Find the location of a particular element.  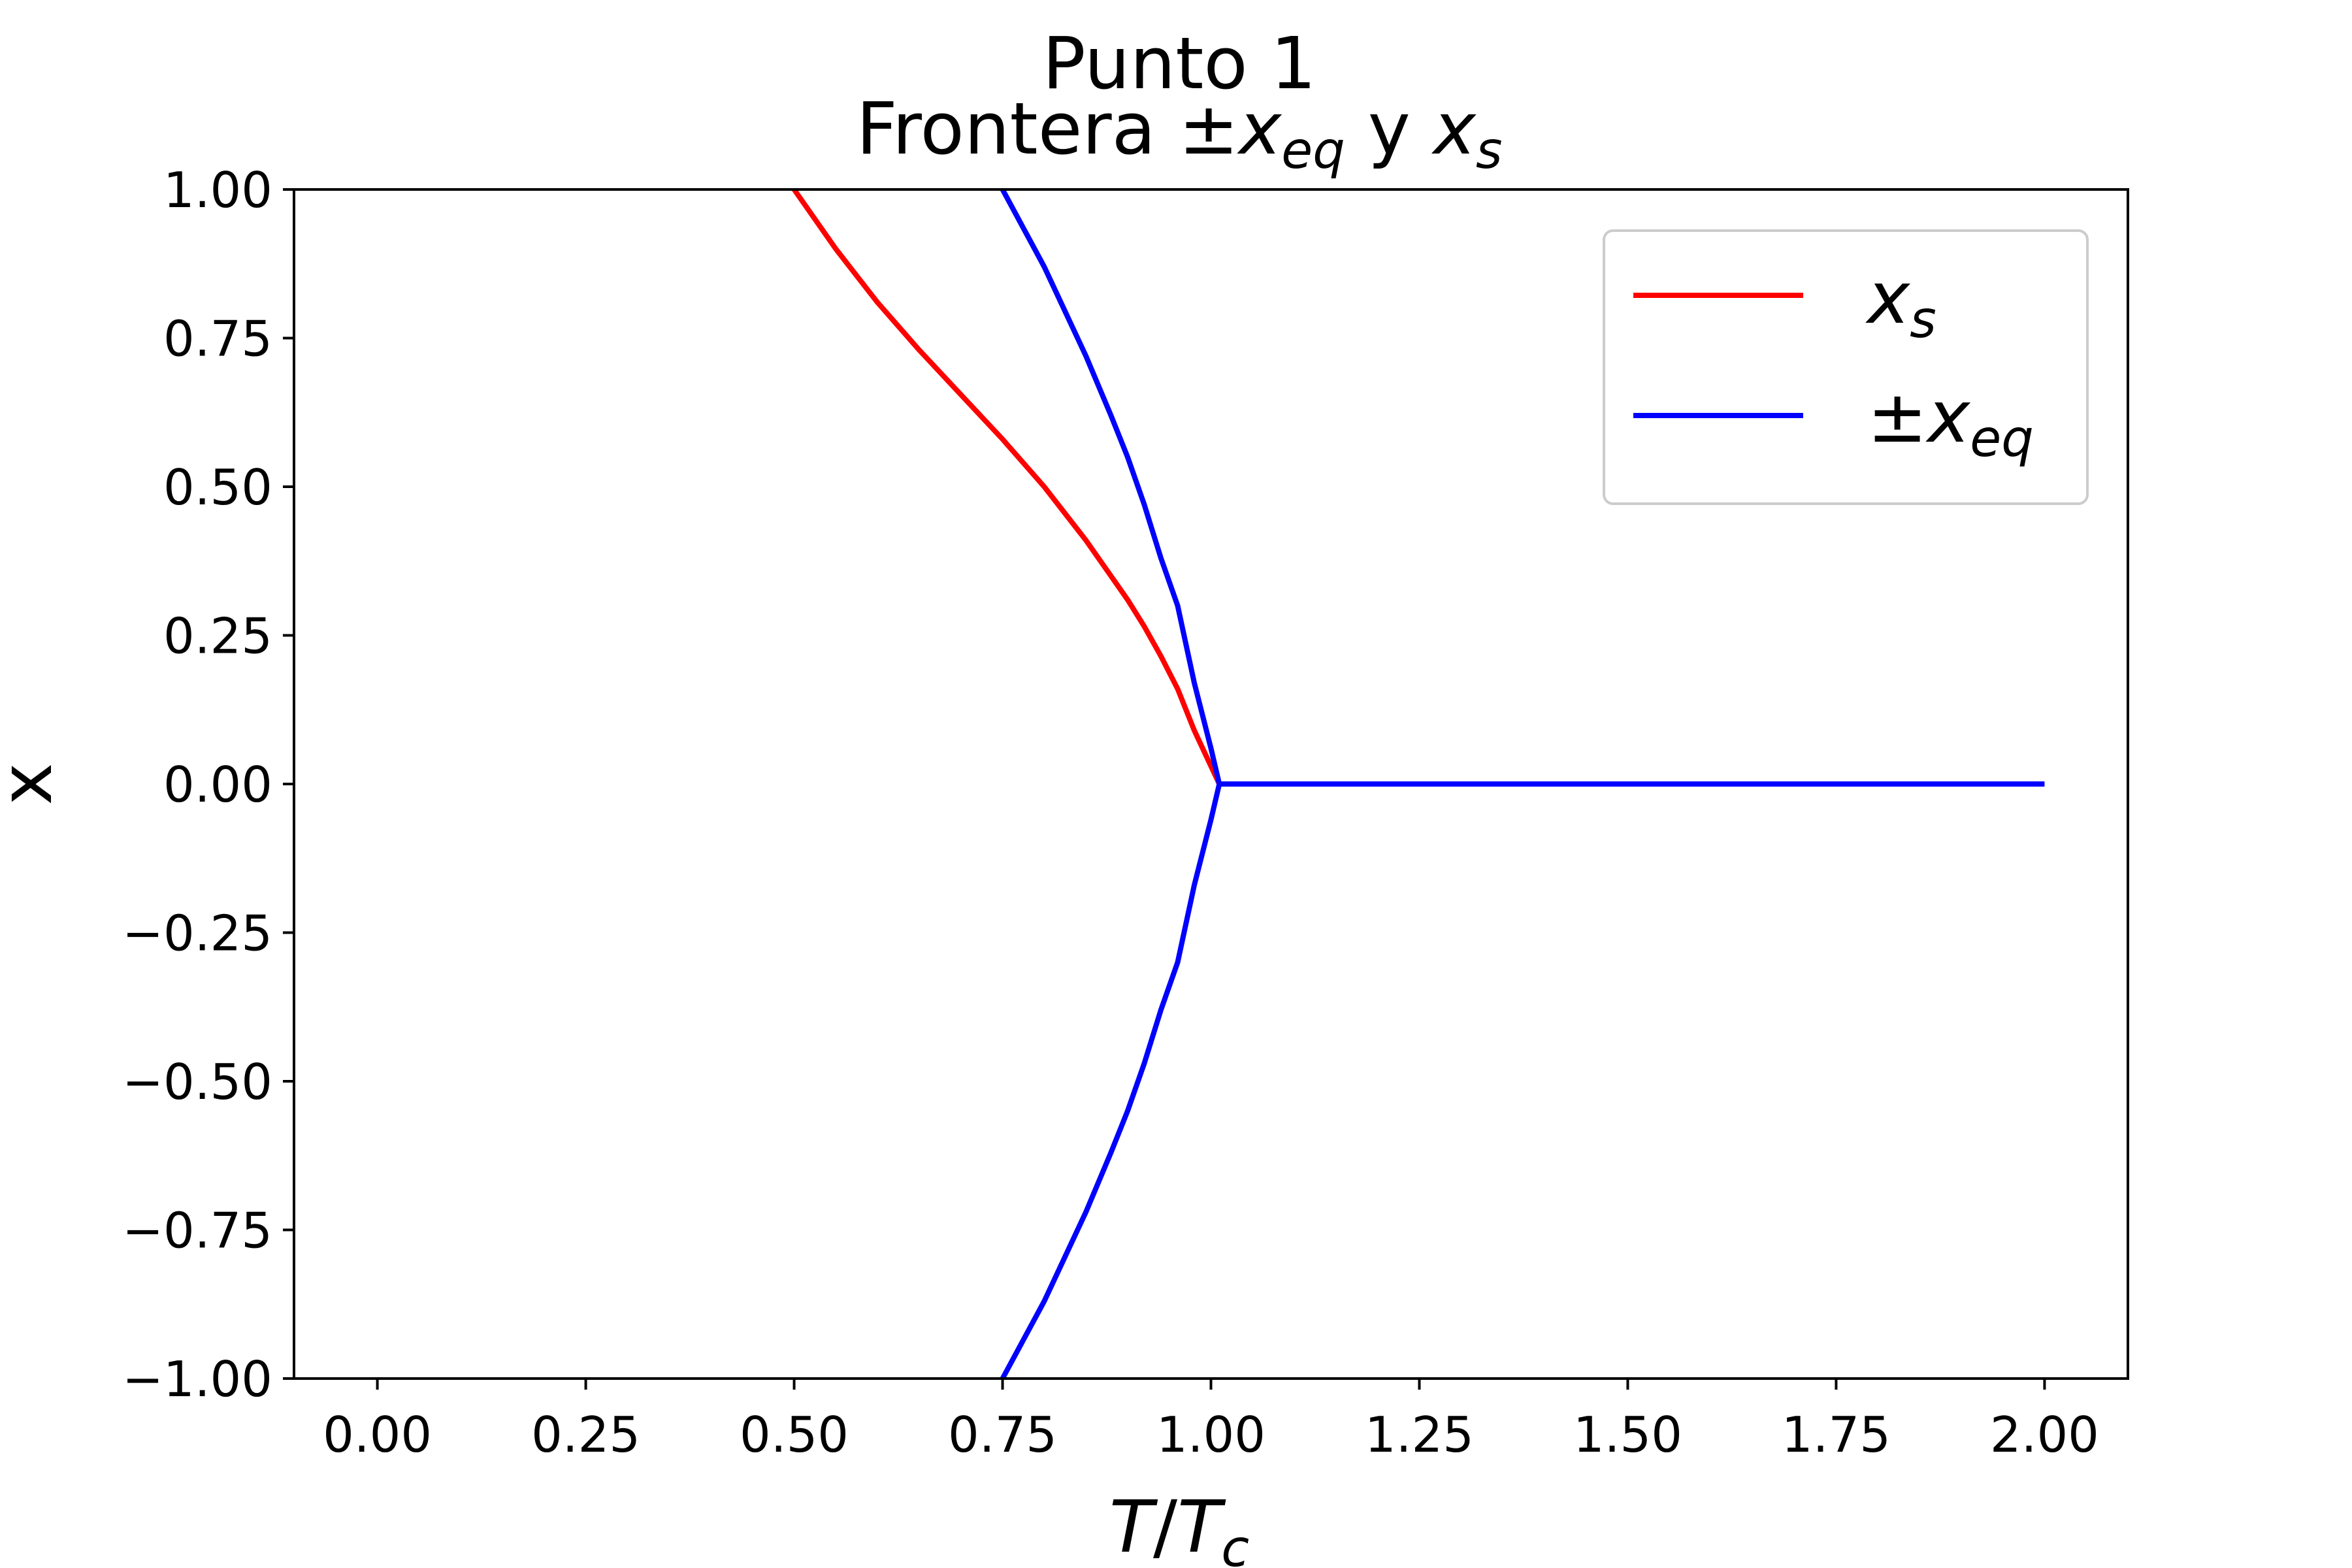

chart-subtitle: Frontera ±xeq y xs is located at coordinates (1179, 133).